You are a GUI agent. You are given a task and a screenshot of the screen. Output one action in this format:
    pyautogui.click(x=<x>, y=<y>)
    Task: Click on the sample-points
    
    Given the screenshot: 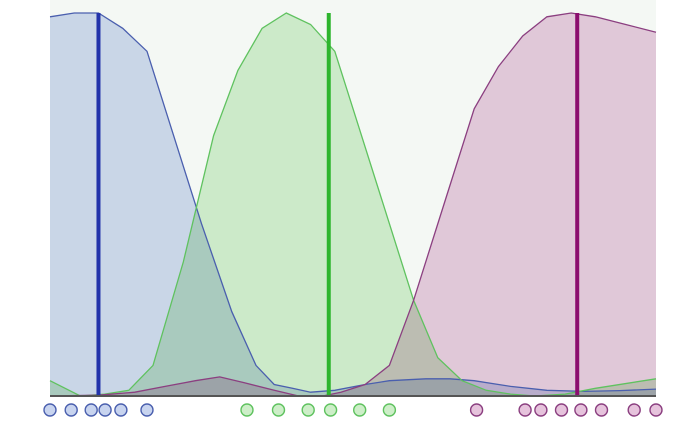 What is the action you would take?
    pyautogui.click(x=353, y=410)
    